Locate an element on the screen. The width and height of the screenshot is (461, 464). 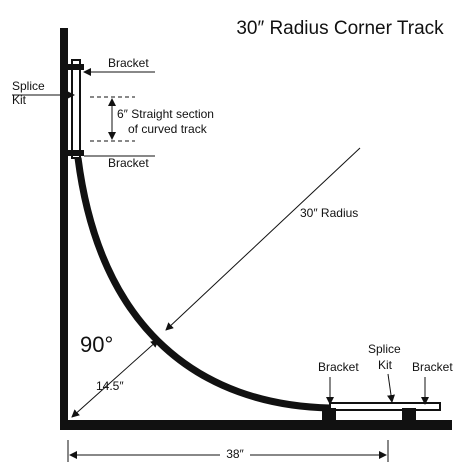
label-bg is located at coordinates (235, 454).